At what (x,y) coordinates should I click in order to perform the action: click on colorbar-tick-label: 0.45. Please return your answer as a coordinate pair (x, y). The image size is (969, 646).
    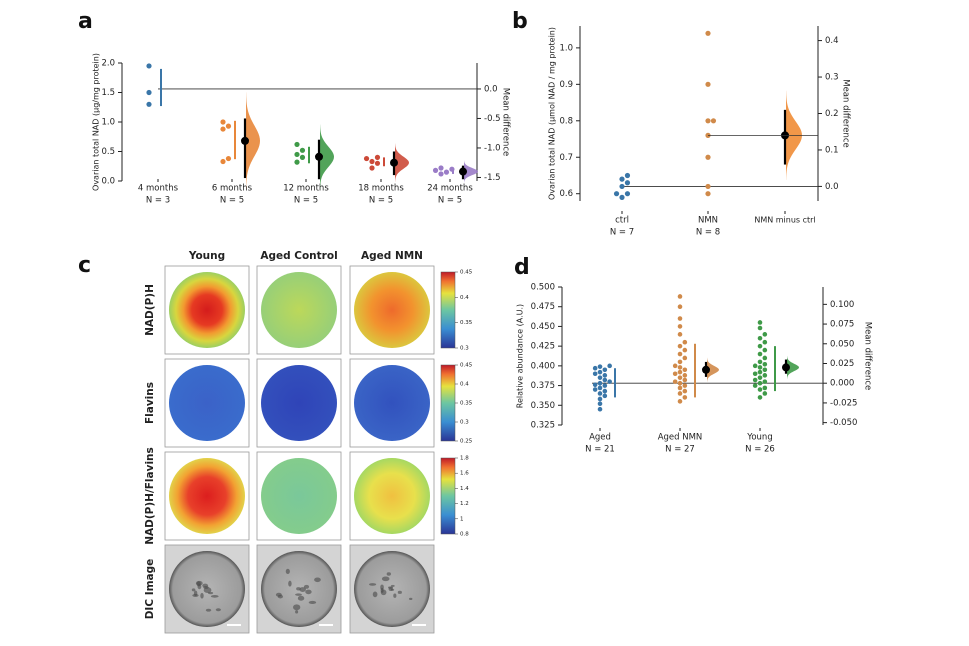
    Looking at the image, I should click on (466, 366).